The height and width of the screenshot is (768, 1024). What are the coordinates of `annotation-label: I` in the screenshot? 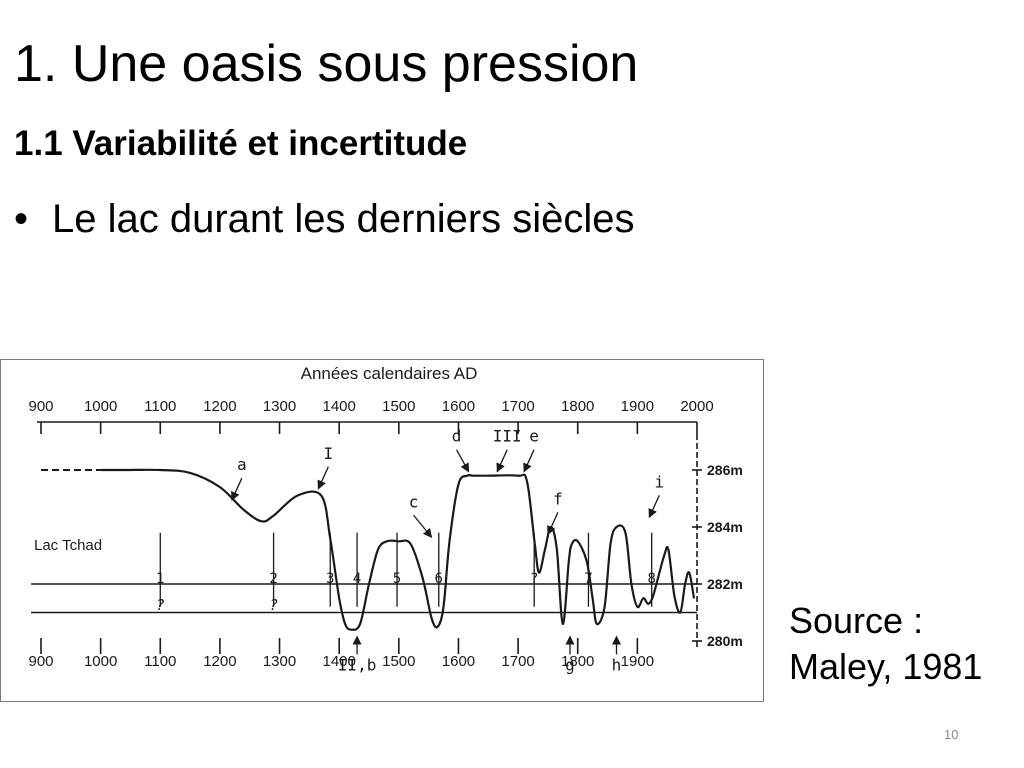 It's located at (328, 453).